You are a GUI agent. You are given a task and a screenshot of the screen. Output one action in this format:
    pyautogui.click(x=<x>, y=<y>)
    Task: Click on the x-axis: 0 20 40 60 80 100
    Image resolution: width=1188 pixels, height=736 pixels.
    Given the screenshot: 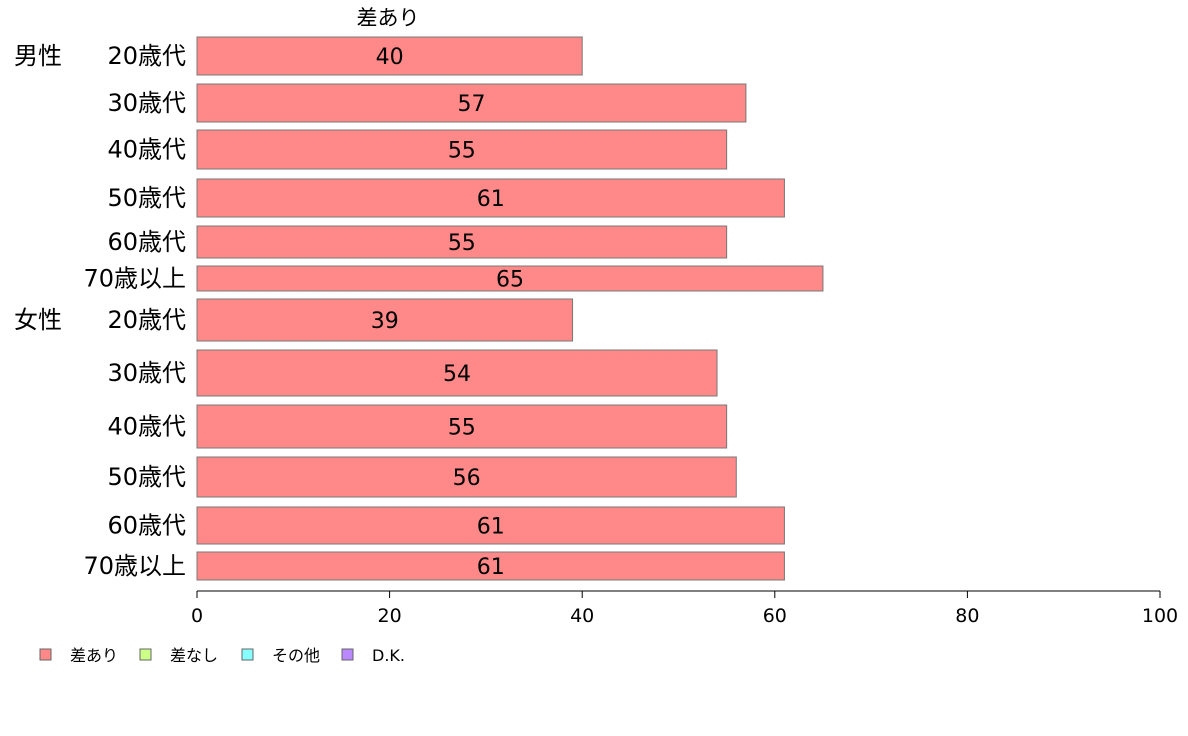 What is the action you would take?
    pyautogui.click(x=684, y=608)
    